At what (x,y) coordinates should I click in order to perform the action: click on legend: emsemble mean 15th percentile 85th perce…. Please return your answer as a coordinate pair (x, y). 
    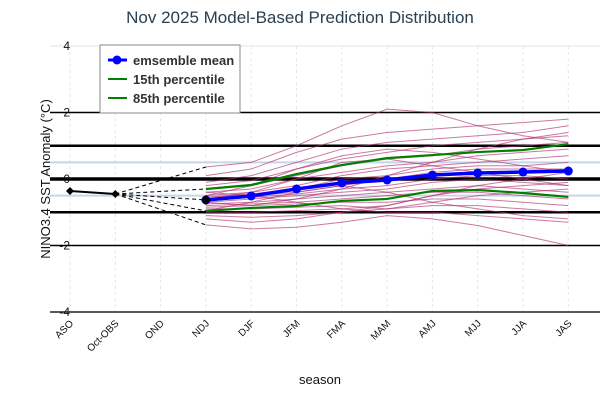
    Looking at the image, I should click on (170, 79).